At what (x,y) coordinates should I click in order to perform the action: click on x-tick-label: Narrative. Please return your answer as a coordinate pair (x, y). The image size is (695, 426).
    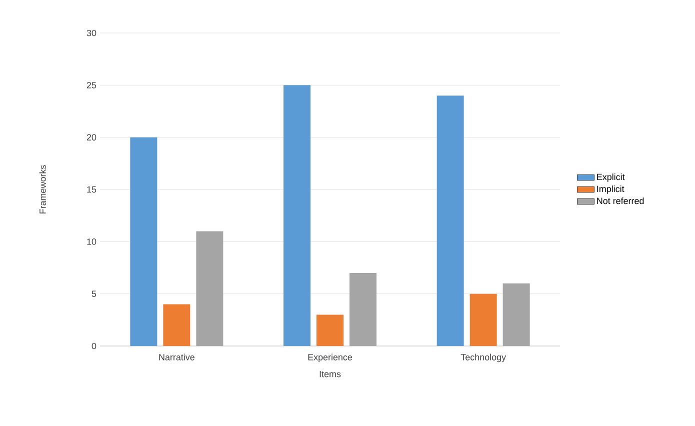
    Looking at the image, I should click on (176, 357).